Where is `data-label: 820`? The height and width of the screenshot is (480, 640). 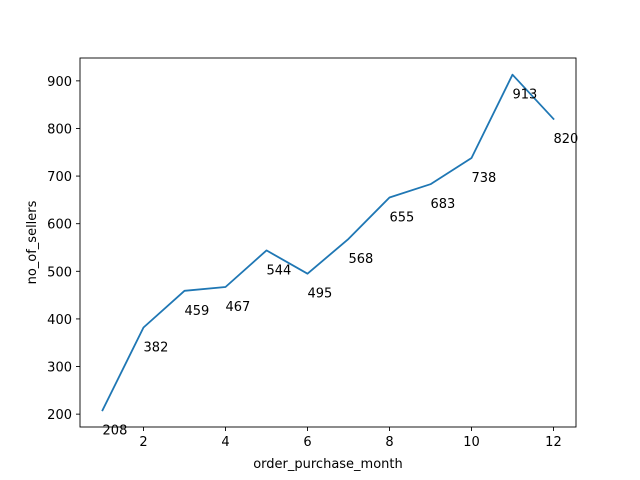
data-label: 820 is located at coordinates (565, 139).